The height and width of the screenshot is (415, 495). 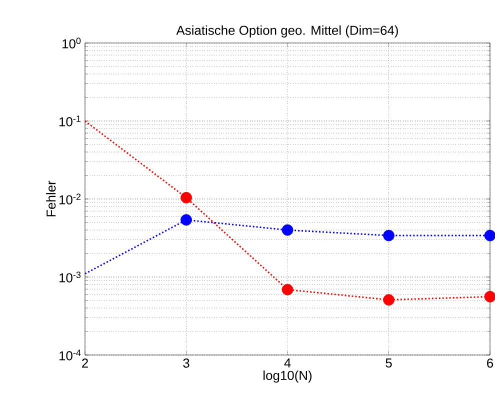 What do you see at coordinates (51, 198) in the screenshot?
I see `y-axis-title: Fehler` at bounding box center [51, 198].